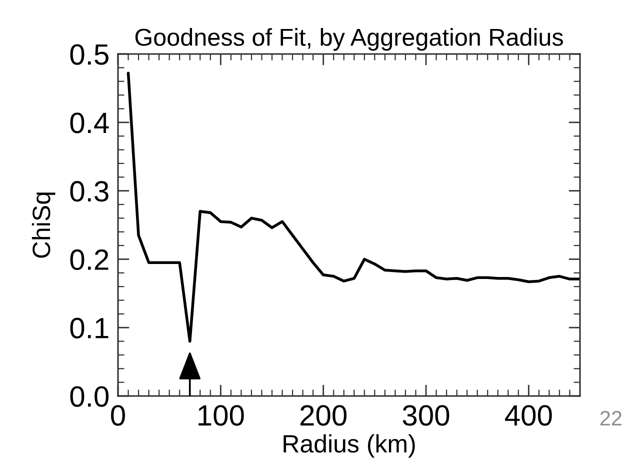  I want to click on y-axis-title: ChiSq, so click(44, 225).